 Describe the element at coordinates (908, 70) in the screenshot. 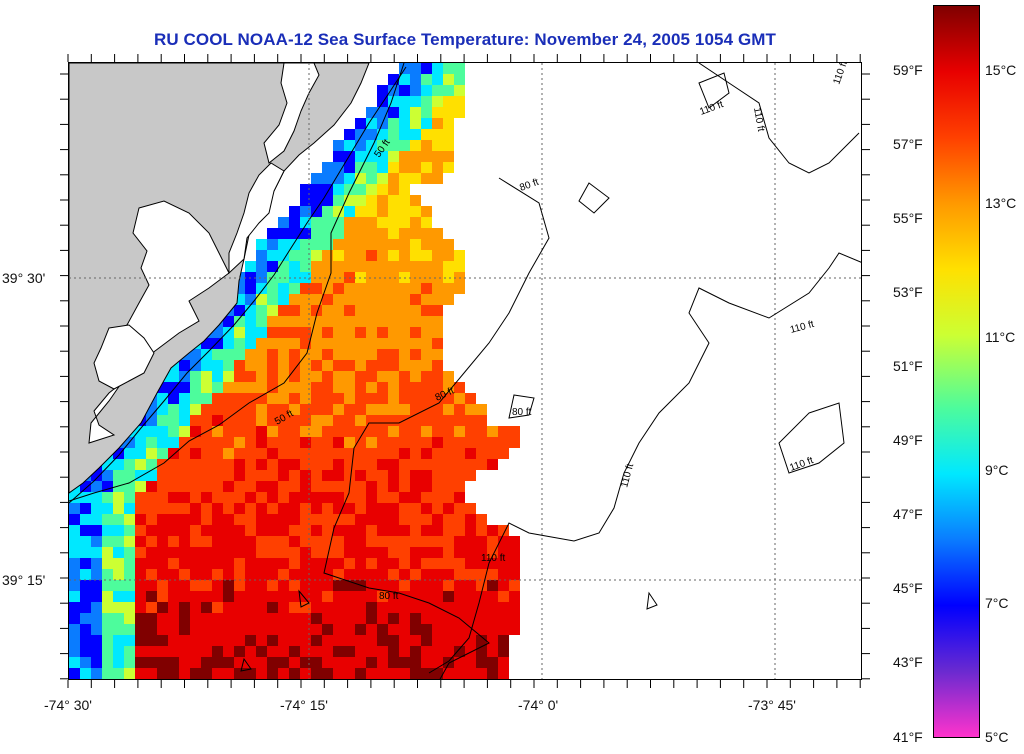

I see `fahrenheit-label: 59°F` at that location.